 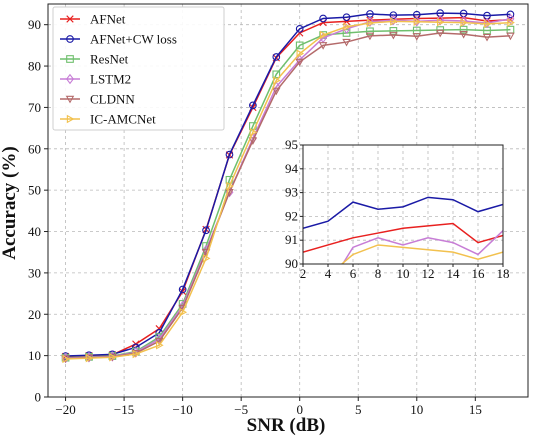 I want to click on y-tick-label: 60, so click(x=34, y=148).